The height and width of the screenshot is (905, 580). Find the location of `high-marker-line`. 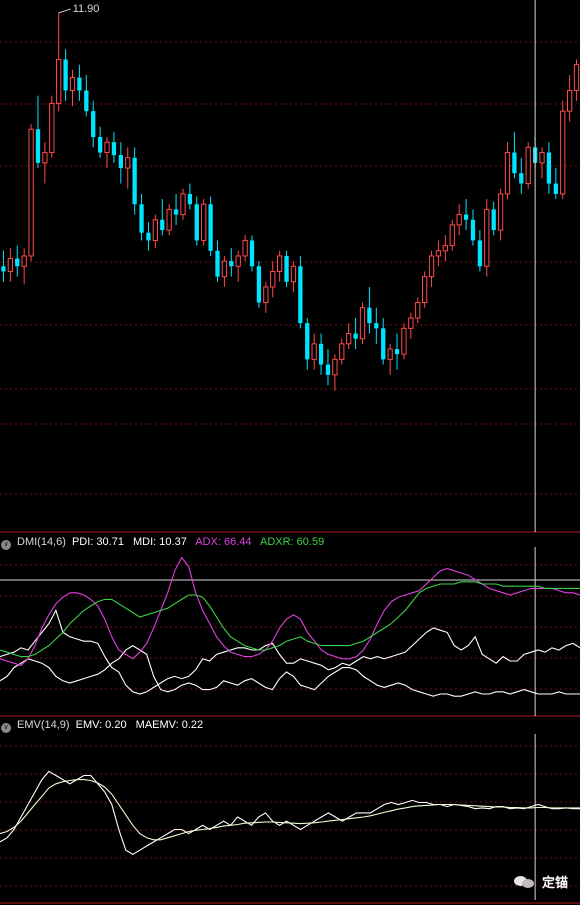

high-marker-line is located at coordinates (64, 11).